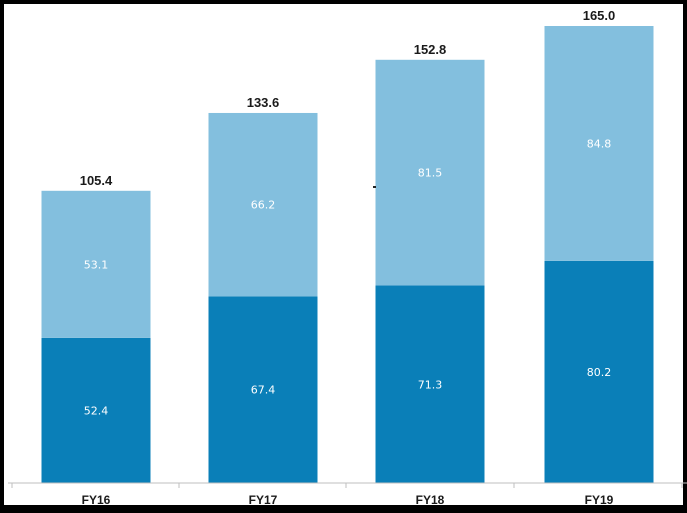 The height and width of the screenshot is (513, 687). I want to click on bar-segment-fy16-lower, so click(96, 410).